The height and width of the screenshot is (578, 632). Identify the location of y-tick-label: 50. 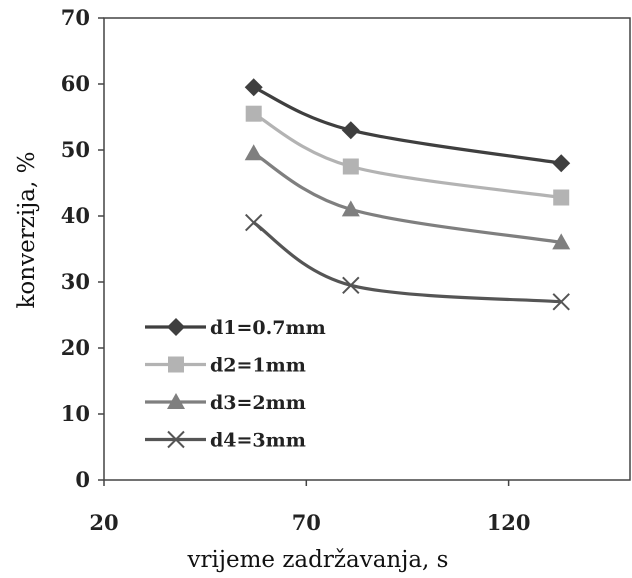
(75, 149).